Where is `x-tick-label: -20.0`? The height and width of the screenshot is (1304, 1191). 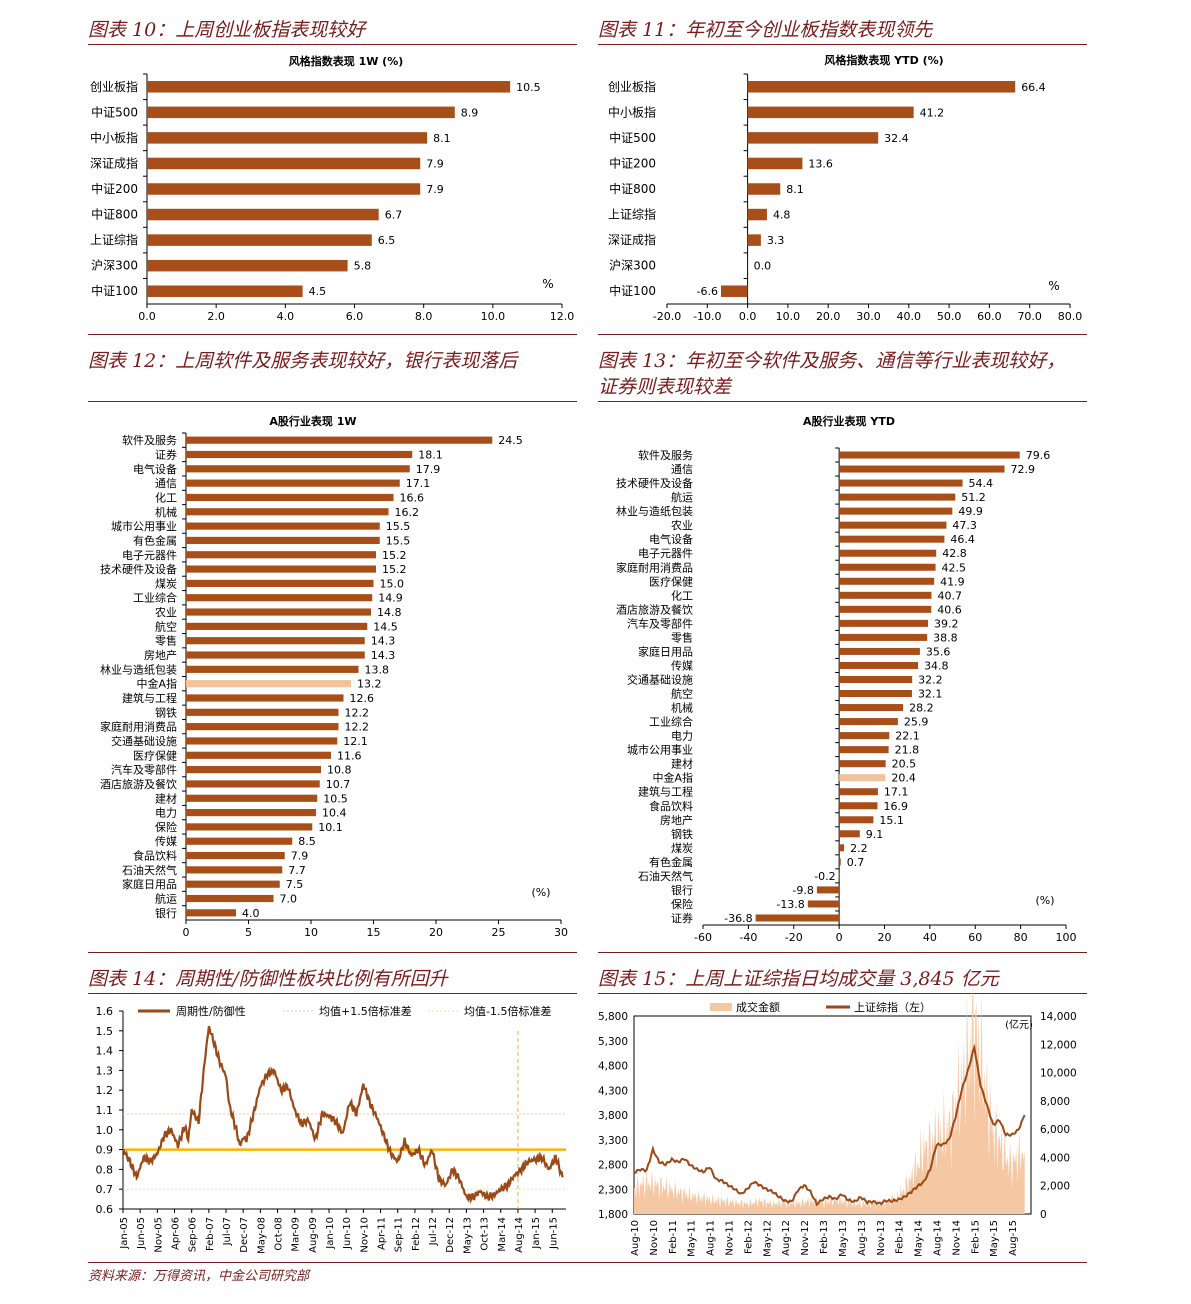 x-tick-label: -20.0 is located at coordinates (667, 316).